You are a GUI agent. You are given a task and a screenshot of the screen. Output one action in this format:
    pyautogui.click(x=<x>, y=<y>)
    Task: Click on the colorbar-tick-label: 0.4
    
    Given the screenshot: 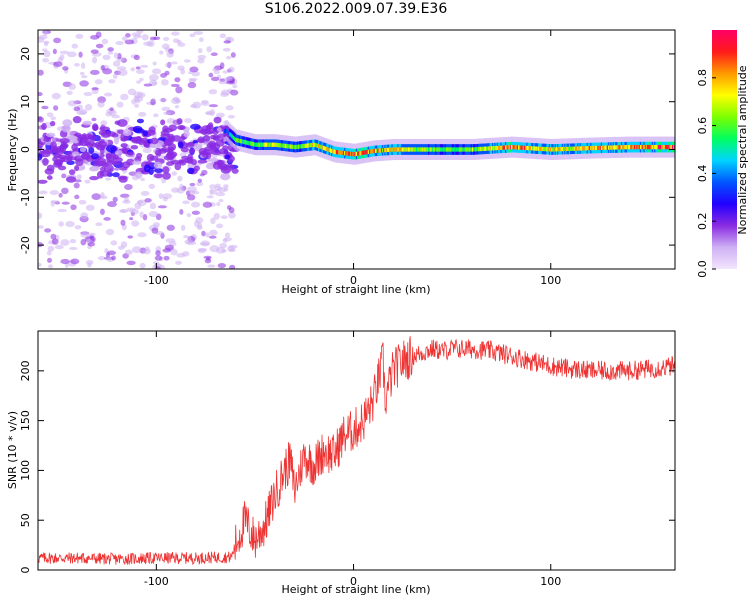 What is the action you would take?
    pyautogui.click(x=702, y=174)
    